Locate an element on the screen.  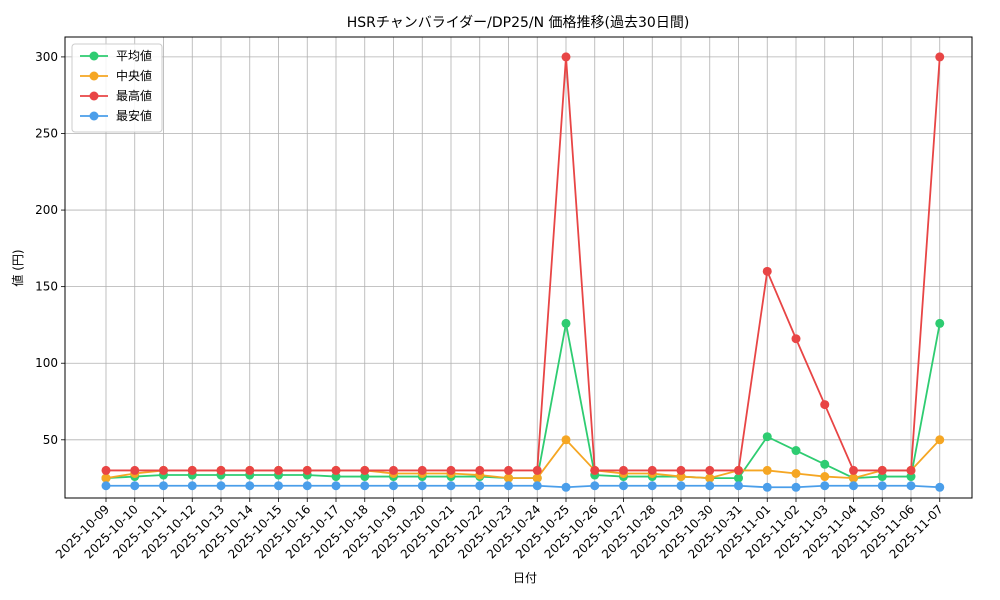
y-tick-label: 300 is located at coordinates (46, 57).